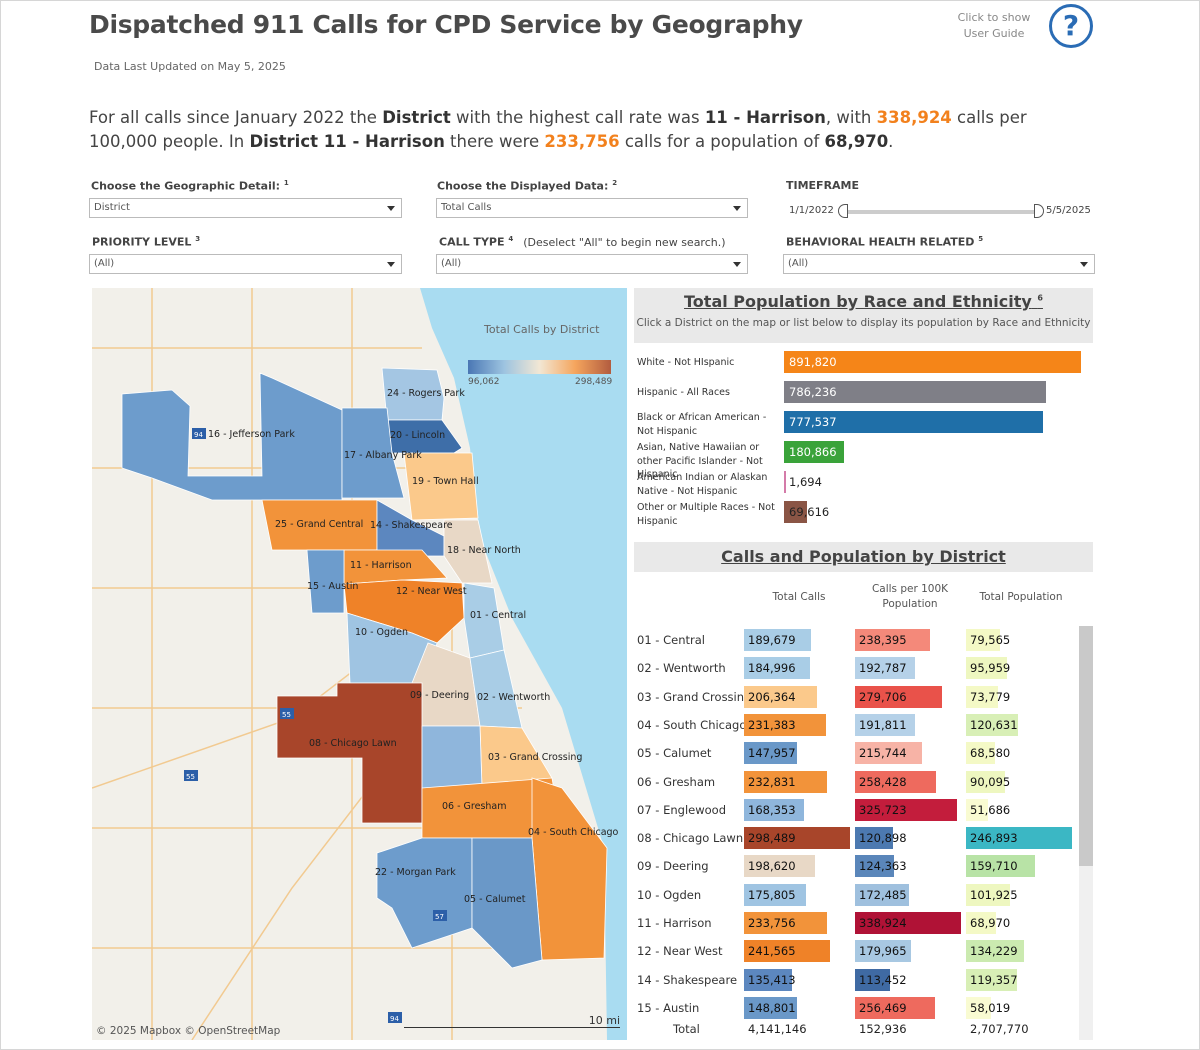  Describe the element at coordinates (692, 724) in the screenshot. I see `district-row-label: 04 - South Chicago` at that location.